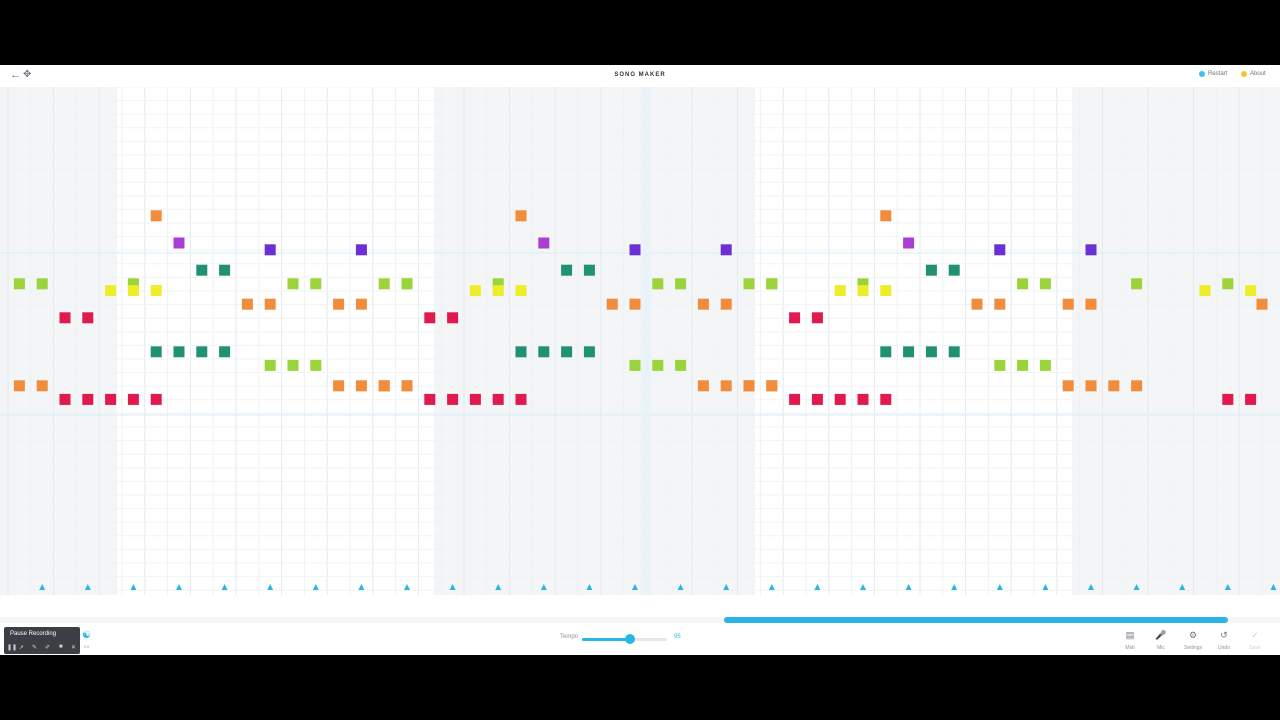 The width and height of the screenshot is (1280, 720). Describe the element at coordinates (1193, 640) in the screenshot. I see `settings-button: ⚙ Settings` at that location.